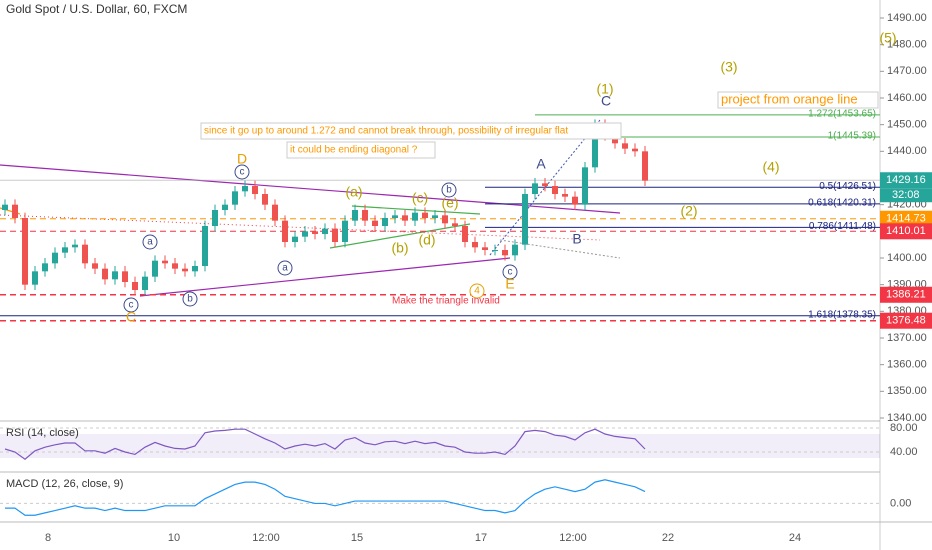 This screenshot has width=932, height=550. What do you see at coordinates (728, 67) in the screenshot?
I see `wave-label: (3)` at bounding box center [728, 67].